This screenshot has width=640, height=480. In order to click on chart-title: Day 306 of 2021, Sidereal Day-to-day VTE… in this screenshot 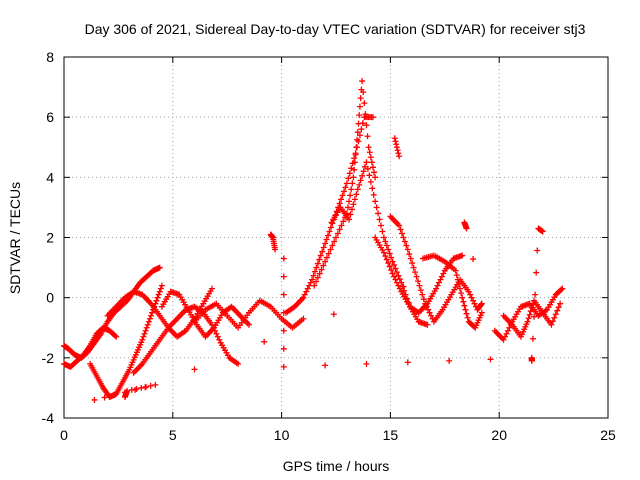, I will do `click(335, 29)`.